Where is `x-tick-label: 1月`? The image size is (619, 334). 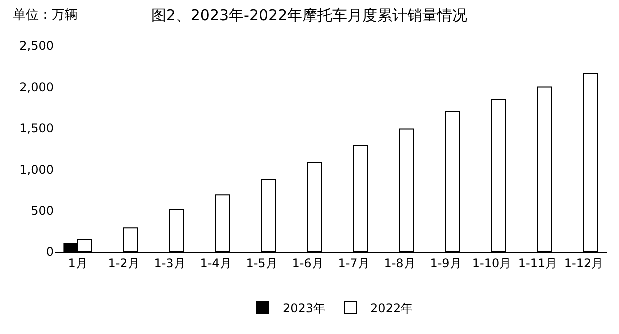
x-tick-label: 1月 is located at coordinates (78, 263).